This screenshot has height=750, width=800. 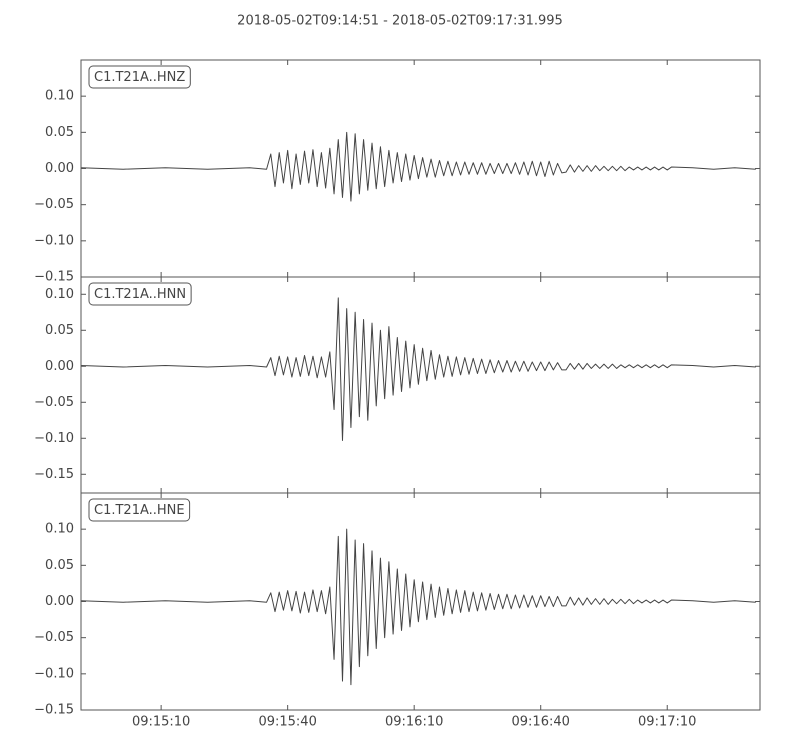 What do you see at coordinates (418, 166) in the screenshot?
I see `waveform` at bounding box center [418, 166].